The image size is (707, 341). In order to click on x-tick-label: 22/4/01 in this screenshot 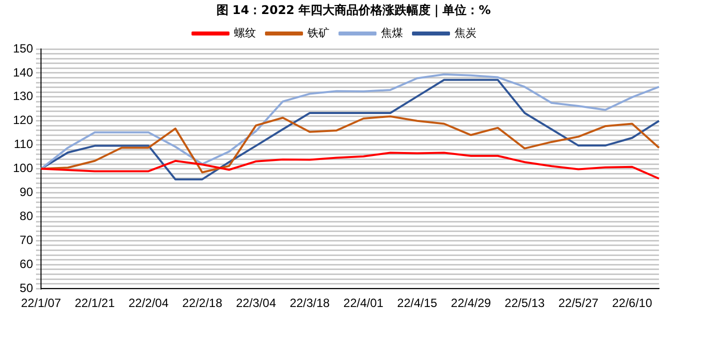, I will do `click(363, 303)`.